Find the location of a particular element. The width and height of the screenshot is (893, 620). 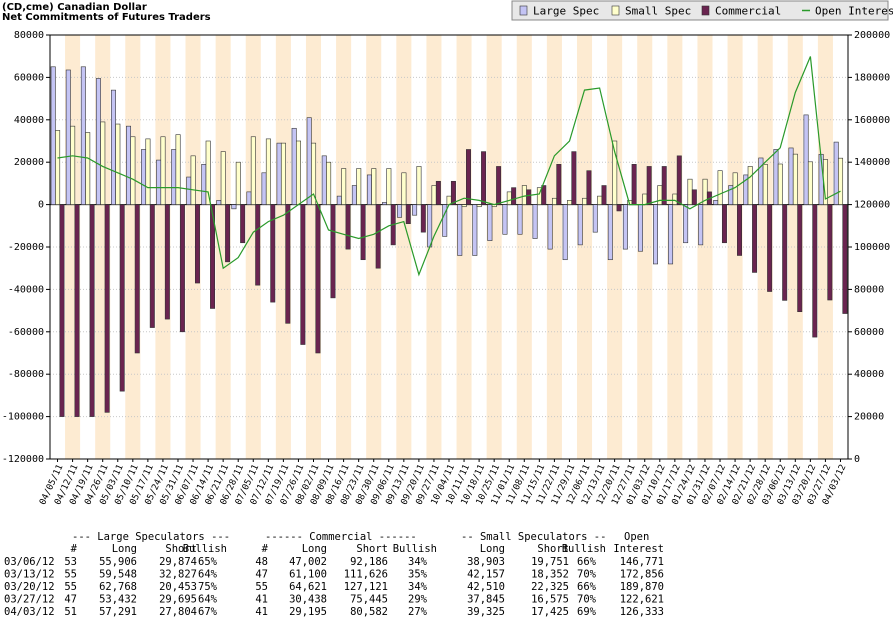

y-tick-label: -40000 is located at coordinates (26, 289).